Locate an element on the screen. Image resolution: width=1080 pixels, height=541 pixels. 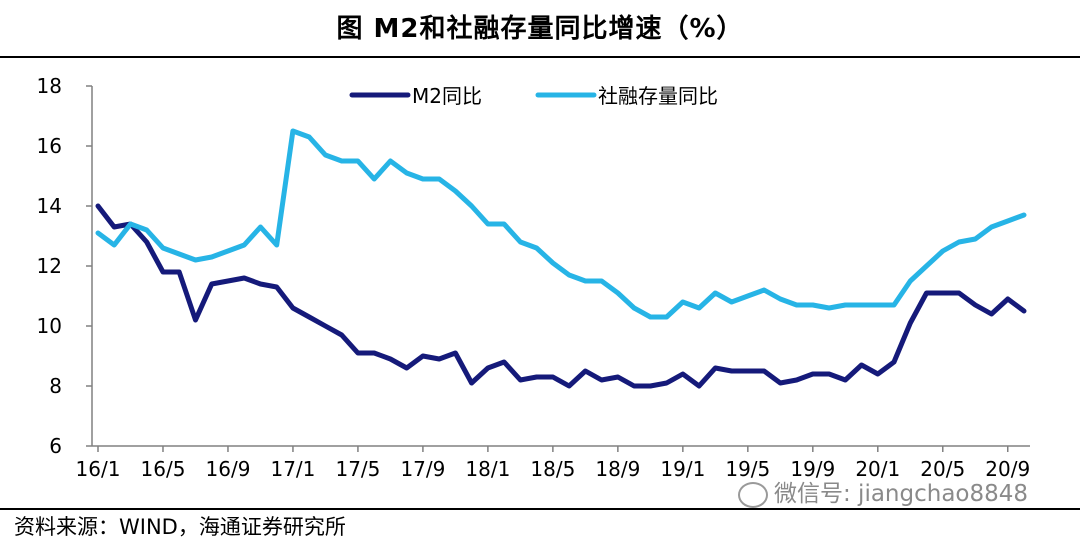
title-divider is located at coordinates (540, 57).